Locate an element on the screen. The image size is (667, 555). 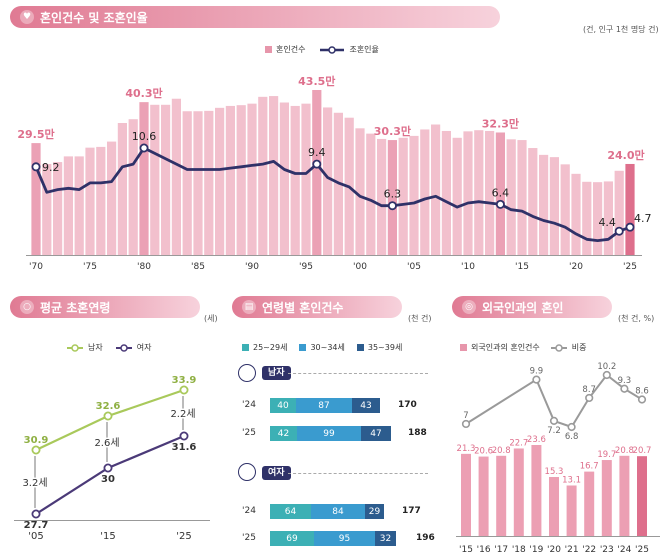
bar-1995 is located at coordinates (306, 179).